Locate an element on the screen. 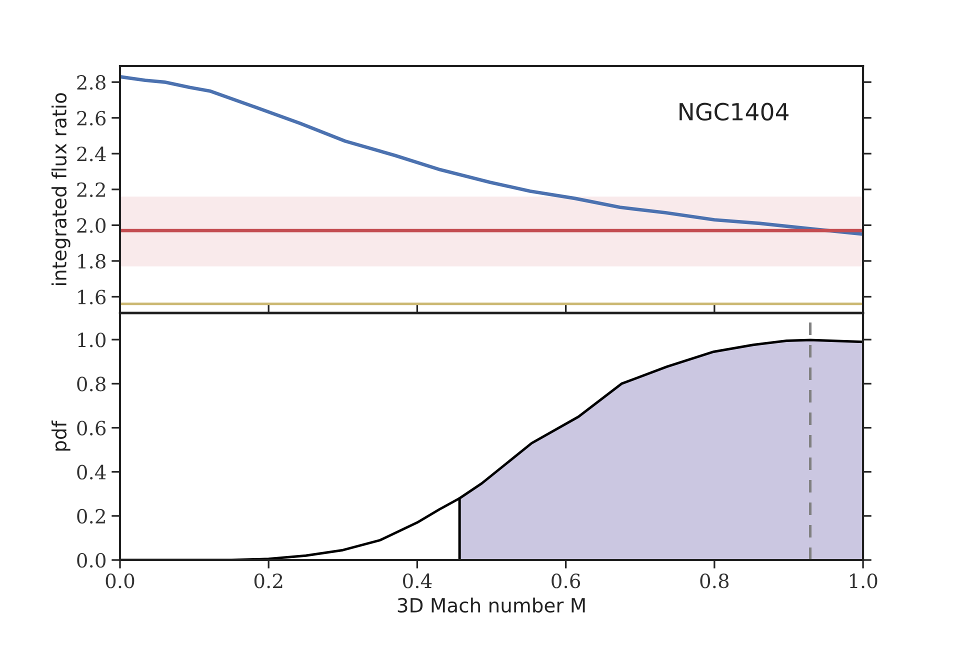 The height and width of the screenshot is (660, 960). y-axis-title: integrated flux ratio is located at coordinates (61, 189).